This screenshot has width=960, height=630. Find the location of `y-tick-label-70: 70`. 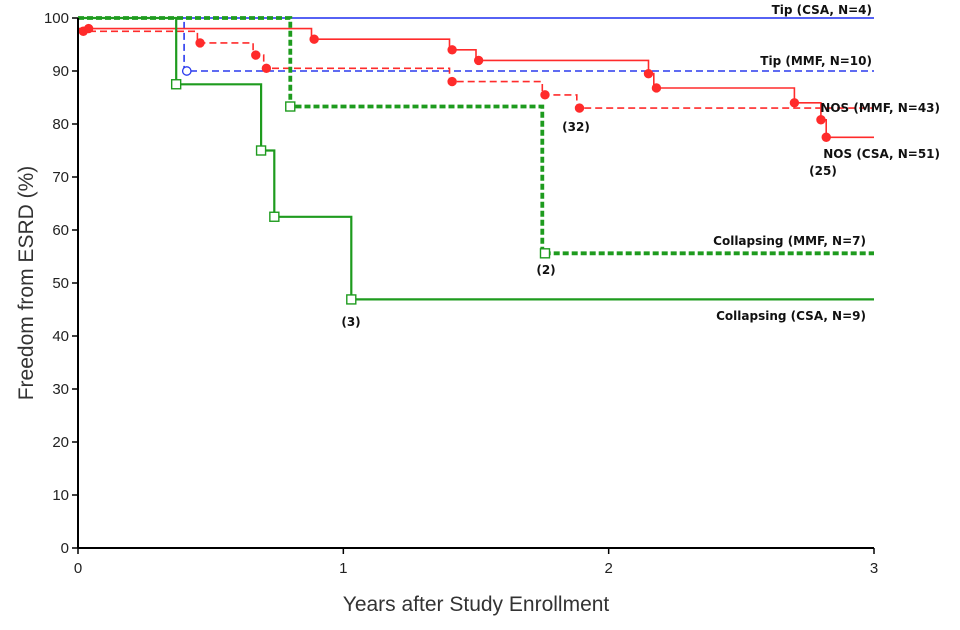

y-tick-label-70: 70 is located at coordinates (60, 177).